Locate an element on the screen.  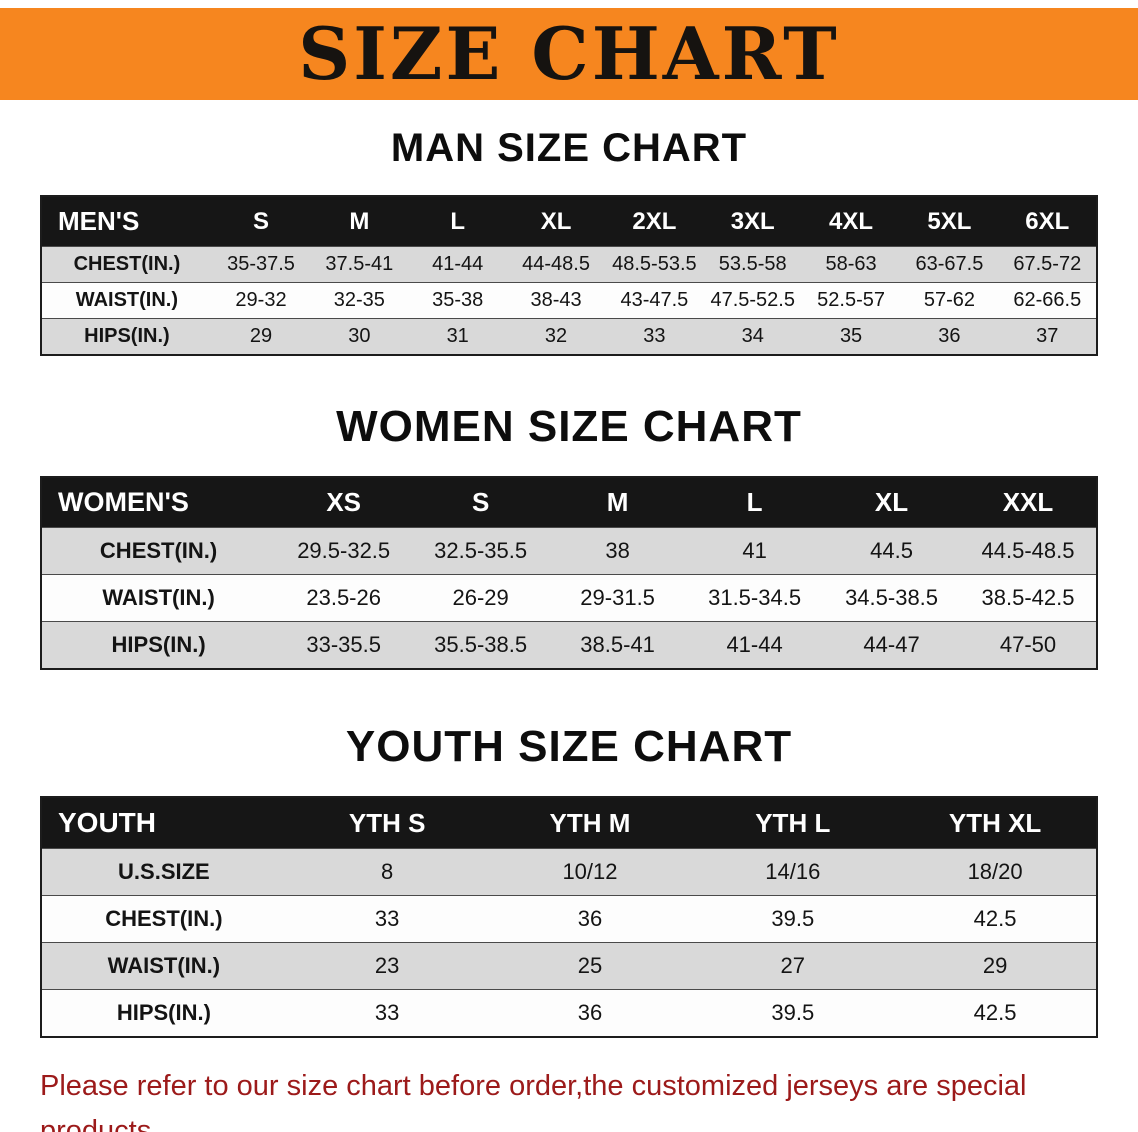
table-title-cell: YOUTH is located at coordinates (163, 823).